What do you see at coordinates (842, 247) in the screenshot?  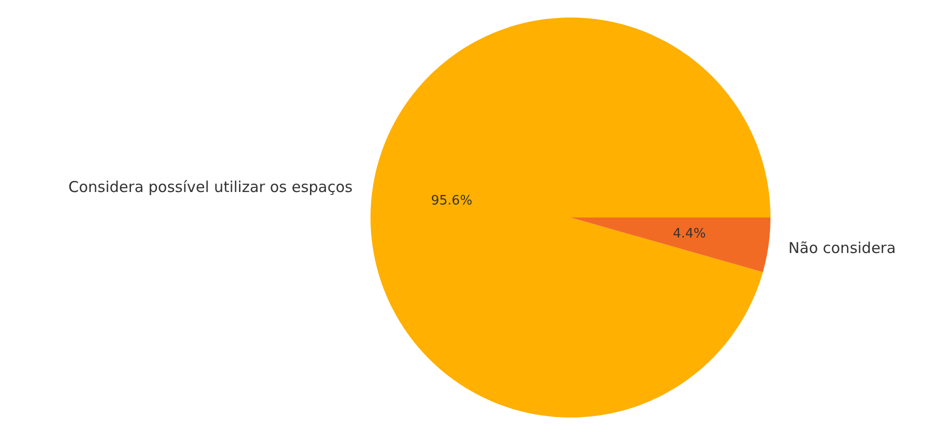 I see `slice-label: Não considera` at bounding box center [842, 247].